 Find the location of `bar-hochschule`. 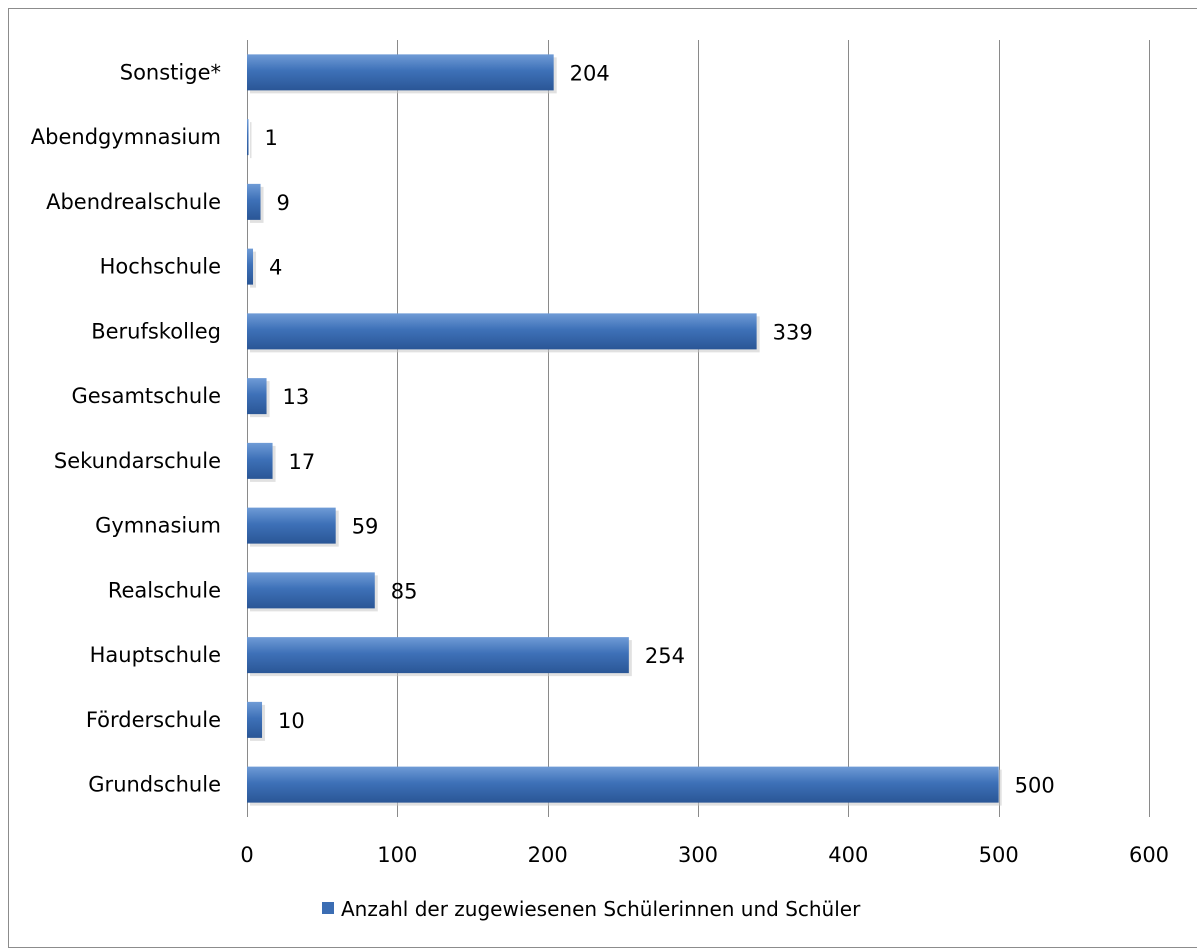

bar-hochschule is located at coordinates (250, 266).